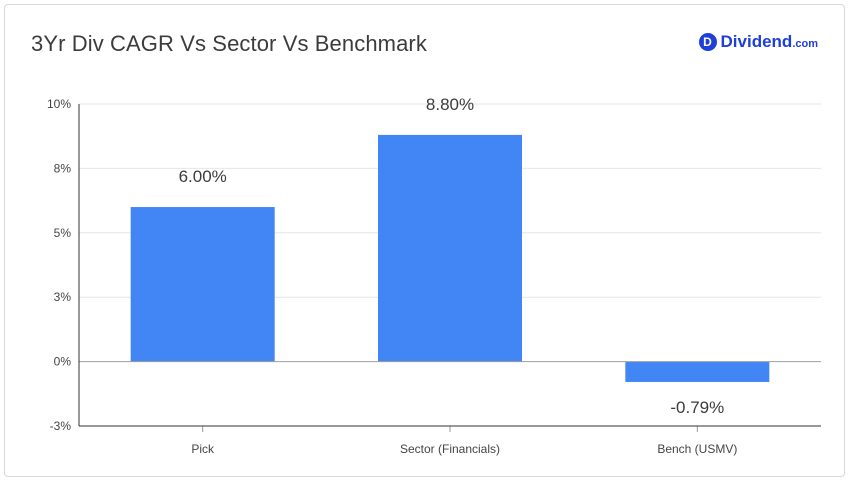 This screenshot has height=483, width=851. Describe the element at coordinates (59, 104) in the screenshot. I see `y-tick-label: 10%` at that location.